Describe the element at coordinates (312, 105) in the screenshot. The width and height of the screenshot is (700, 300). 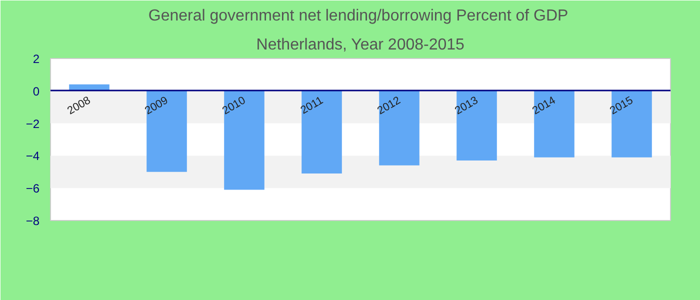
I see `x-tick-label: 2011` at that location.